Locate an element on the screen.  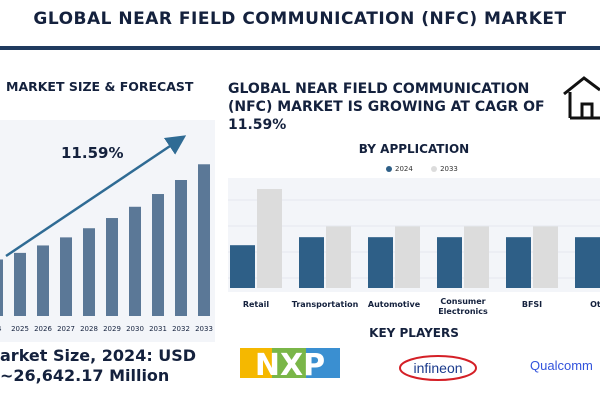
application-category-label: BFSI is located at coordinates (532, 304).